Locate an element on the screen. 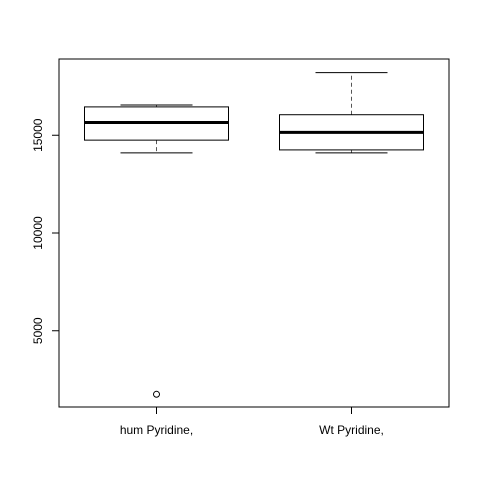  box-group is located at coordinates (351, 113).